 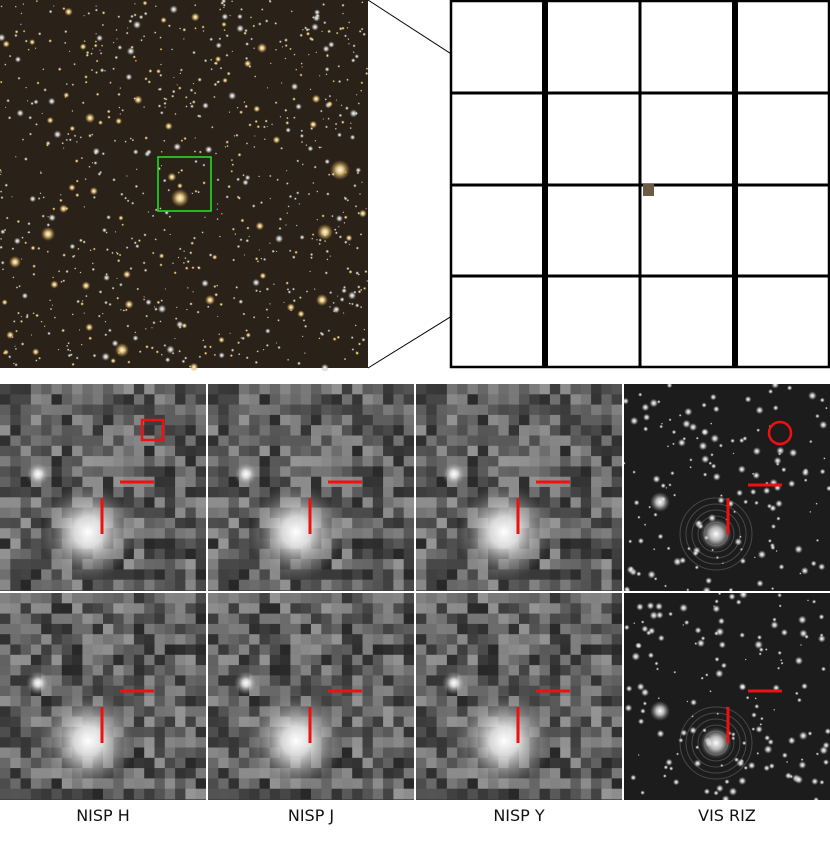 What do you see at coordinates (152, 430) in the screenshot?
I see `square-marker` at bounding box center [152, 430].